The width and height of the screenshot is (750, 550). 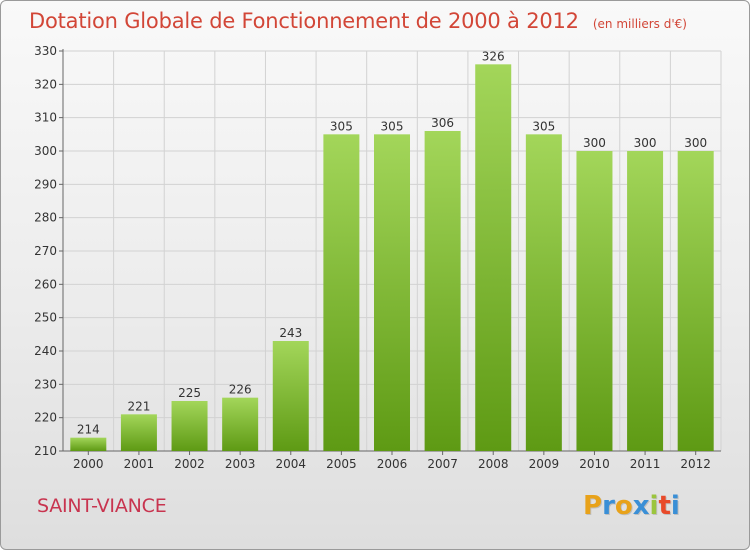 I want to click on logo-letter: t, so click(x=664, y=506).